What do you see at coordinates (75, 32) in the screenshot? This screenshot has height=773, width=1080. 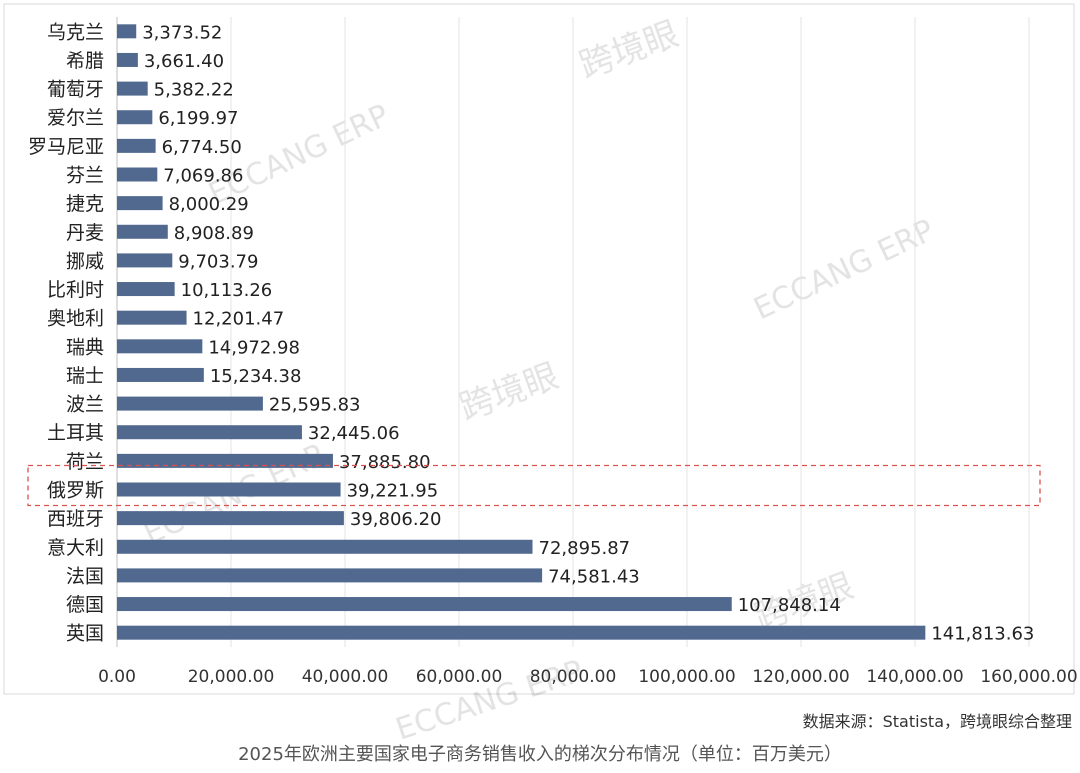 I see `category-label: 乌克兰` at bounding box center [75, 32].